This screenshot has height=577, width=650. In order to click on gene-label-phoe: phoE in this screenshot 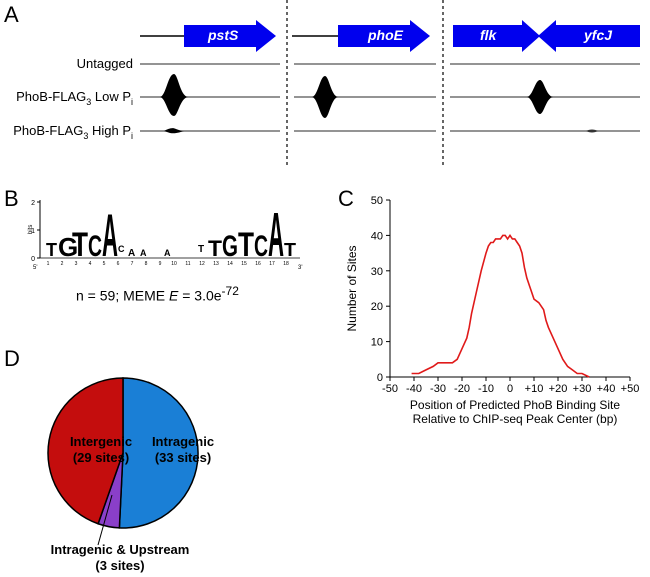, I will do `click(385, 35)`.